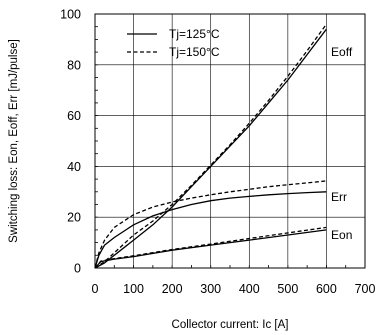 This screenshot has width=389, height=335. What do you see at coordinates (210, 247) in the screenshot?
I see `series-line-eon-dashed` at bounding box center [210, 247].